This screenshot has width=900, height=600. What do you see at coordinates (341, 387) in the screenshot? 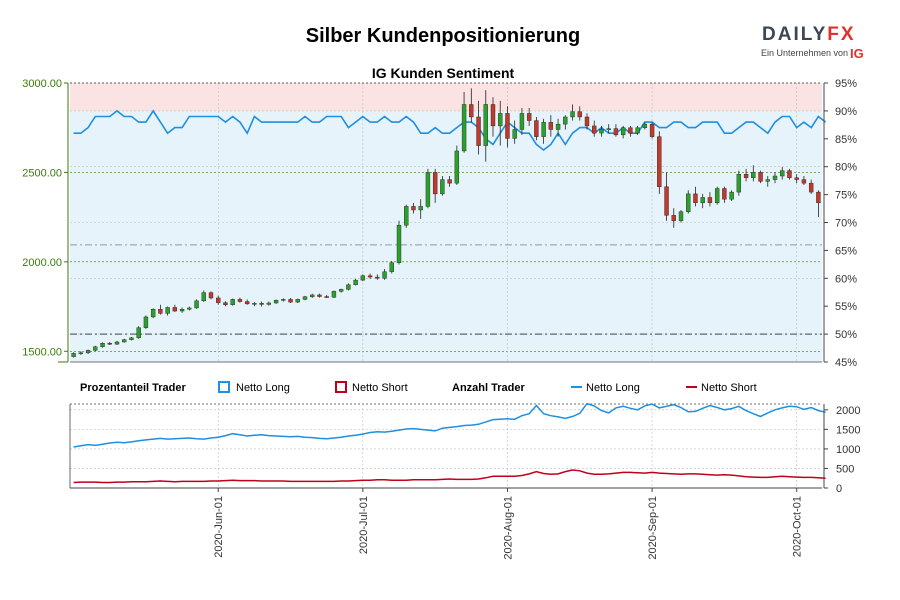
I see `legend-short-box` at bounding box center [341, 387].